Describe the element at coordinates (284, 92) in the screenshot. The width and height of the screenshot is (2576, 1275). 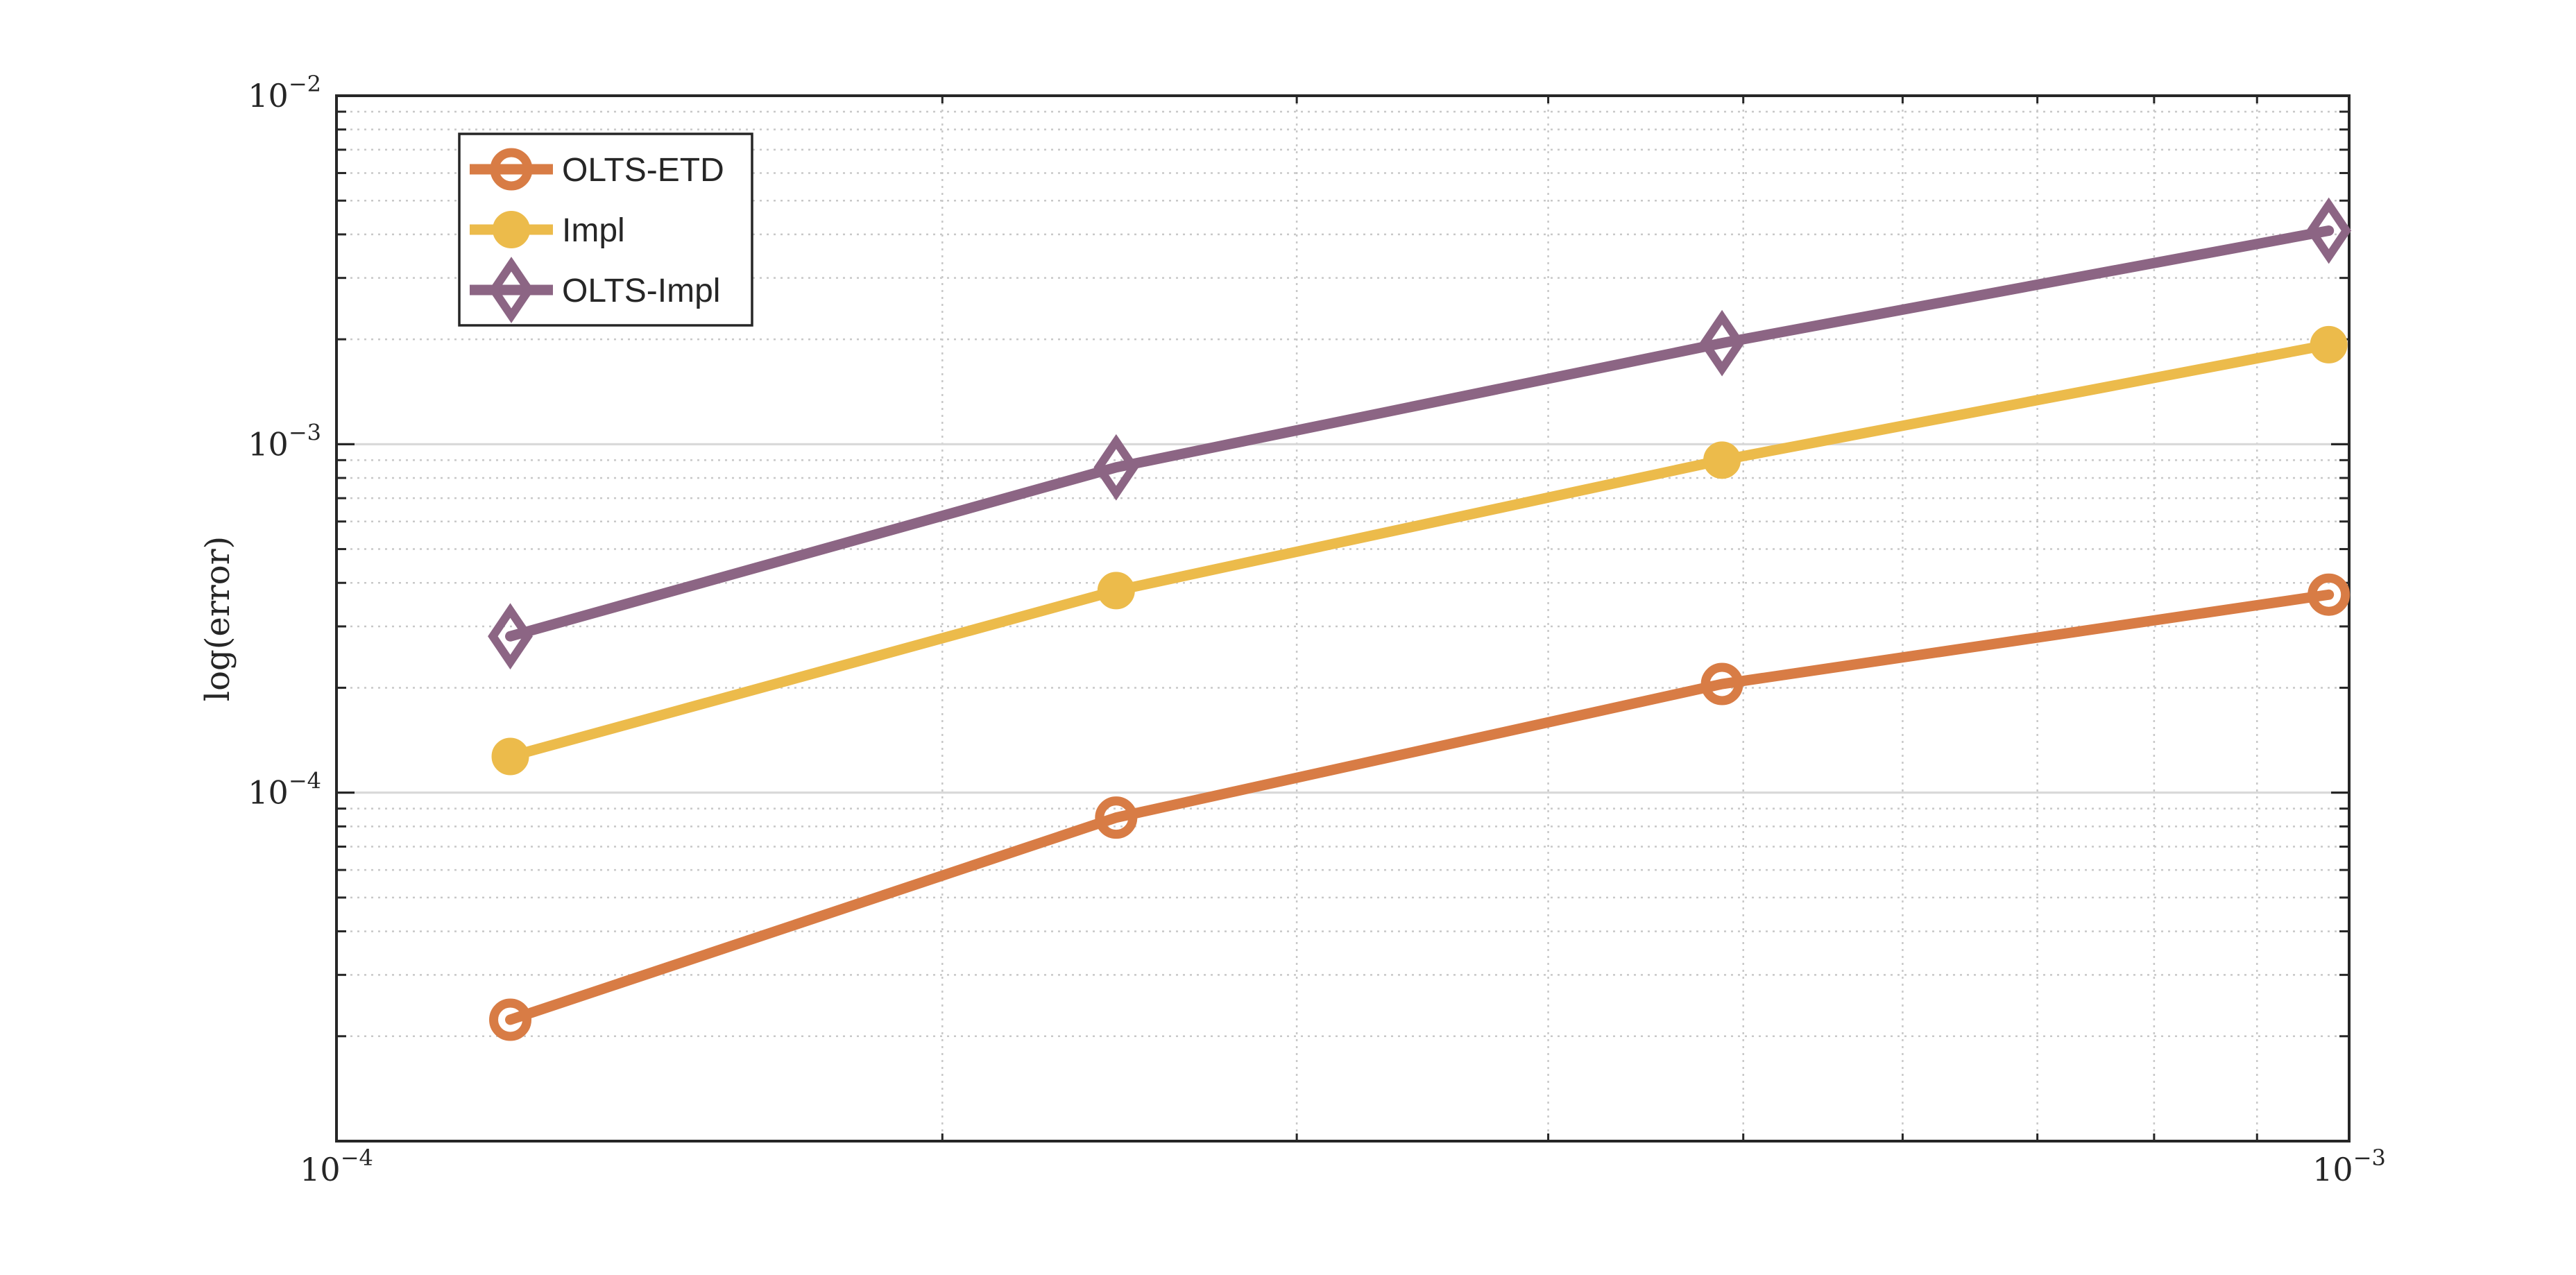
I see `y-tick-label: 10⁻²` at that location.